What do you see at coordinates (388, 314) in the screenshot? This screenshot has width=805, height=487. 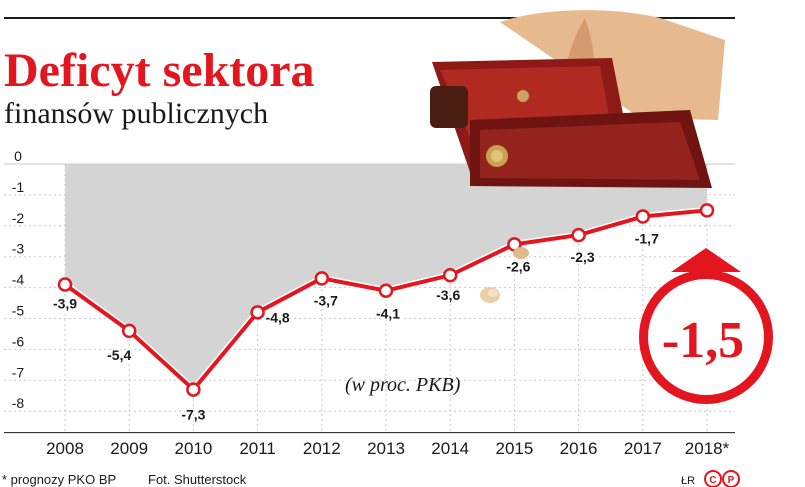 I see `data-label: -4,1` at bounding box center [388, 314].